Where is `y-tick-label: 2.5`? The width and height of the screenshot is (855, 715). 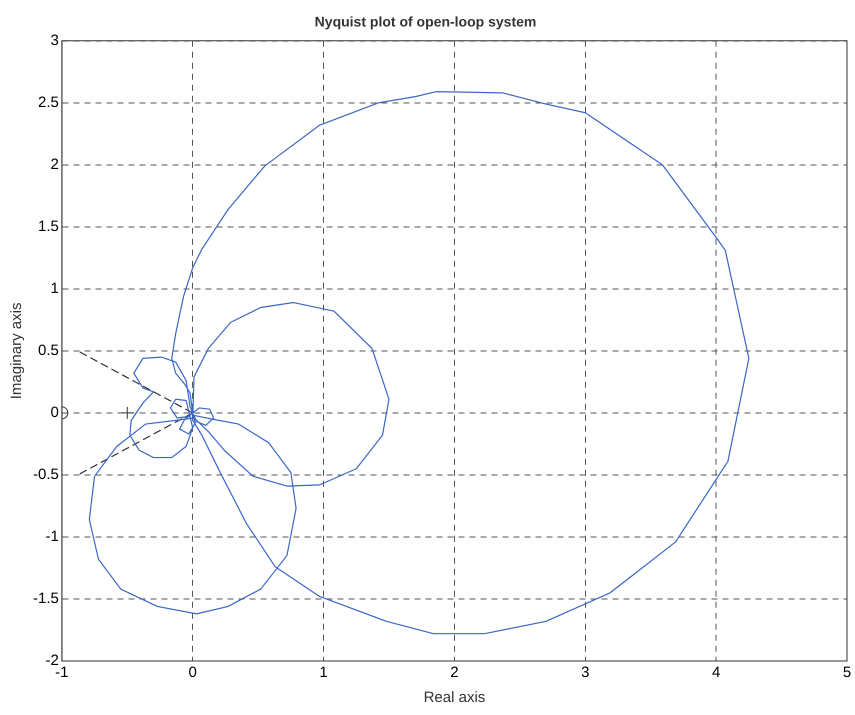 y-tick-label: 2.5 is located at coordinates (48, 102).